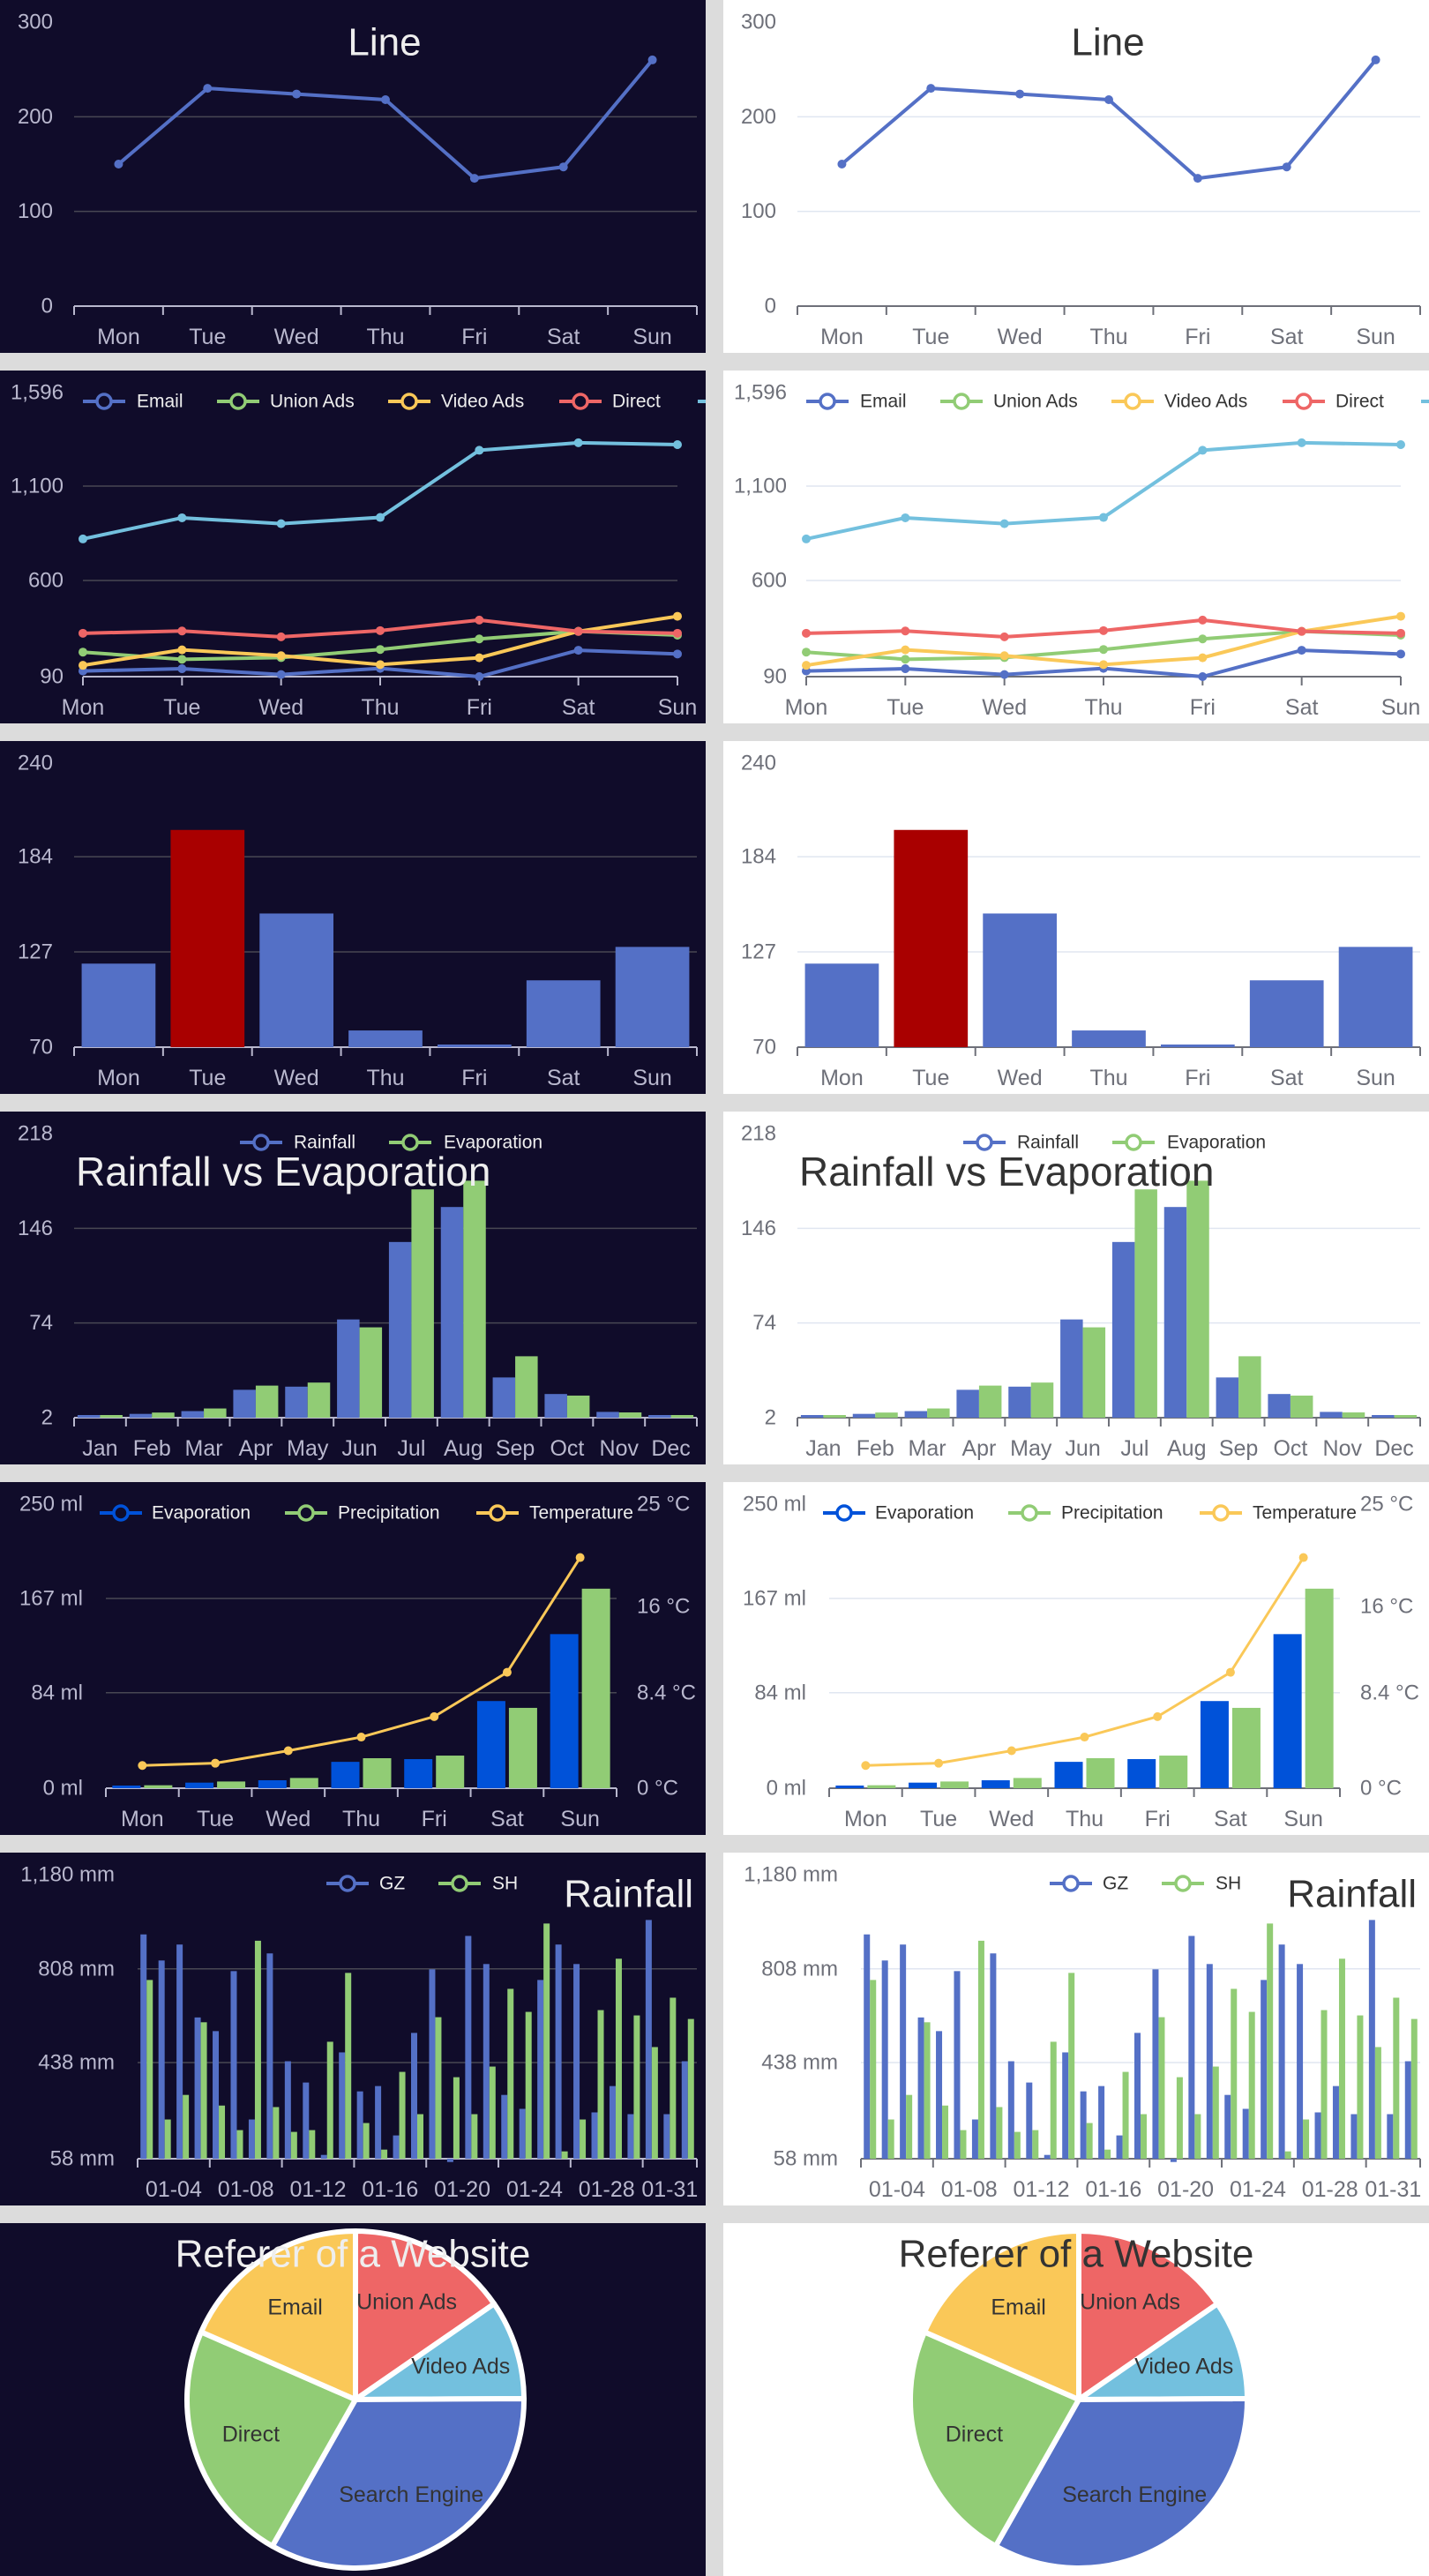 Image resolution: width=1429 pixels, height=2576 pixels. I want to click on legend-item, so click(702, 401).